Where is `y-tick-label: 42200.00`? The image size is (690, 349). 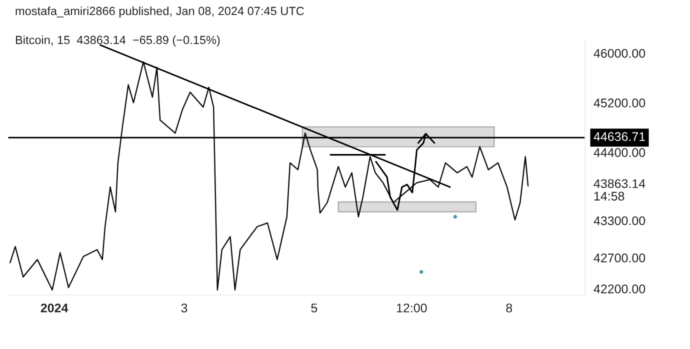 y-tick-label: 42200.00 is located at coordinates (620, 289).